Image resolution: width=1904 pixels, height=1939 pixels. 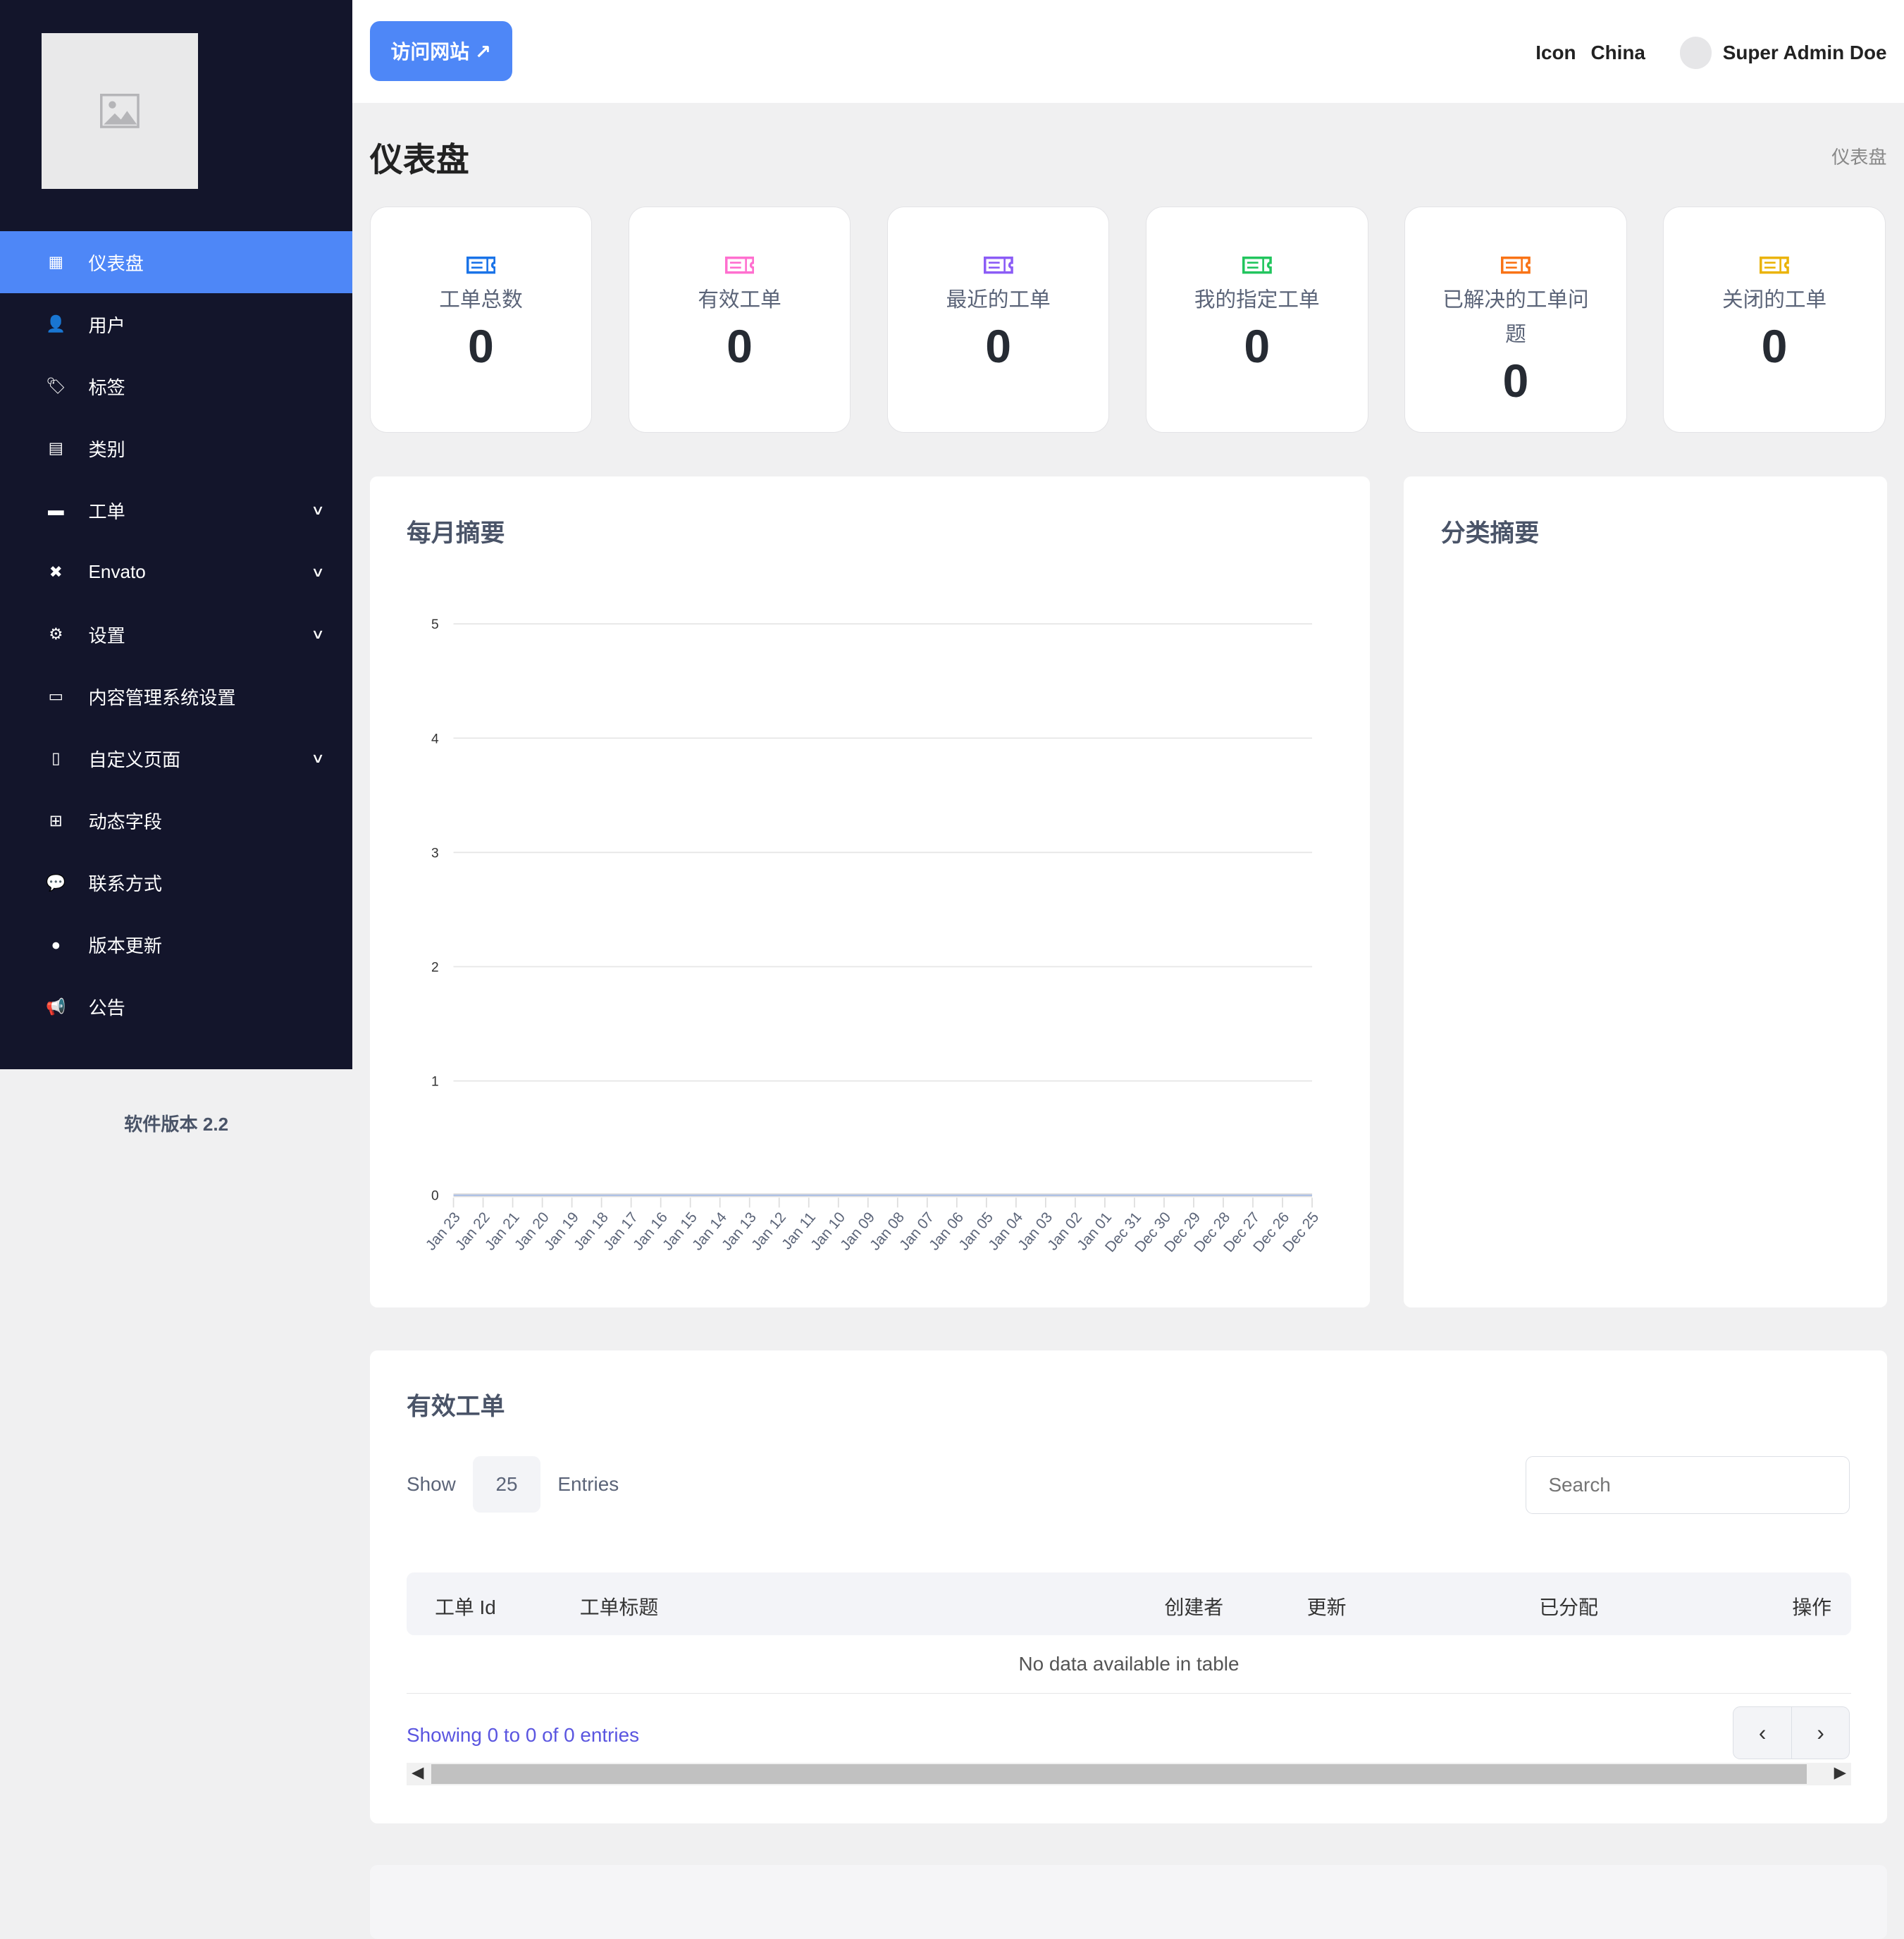 What do you see at coordinates (134, 759) in the screenshot?
I see `sidebar-item-label: 自定义页面` at bounding box center [134, 759].